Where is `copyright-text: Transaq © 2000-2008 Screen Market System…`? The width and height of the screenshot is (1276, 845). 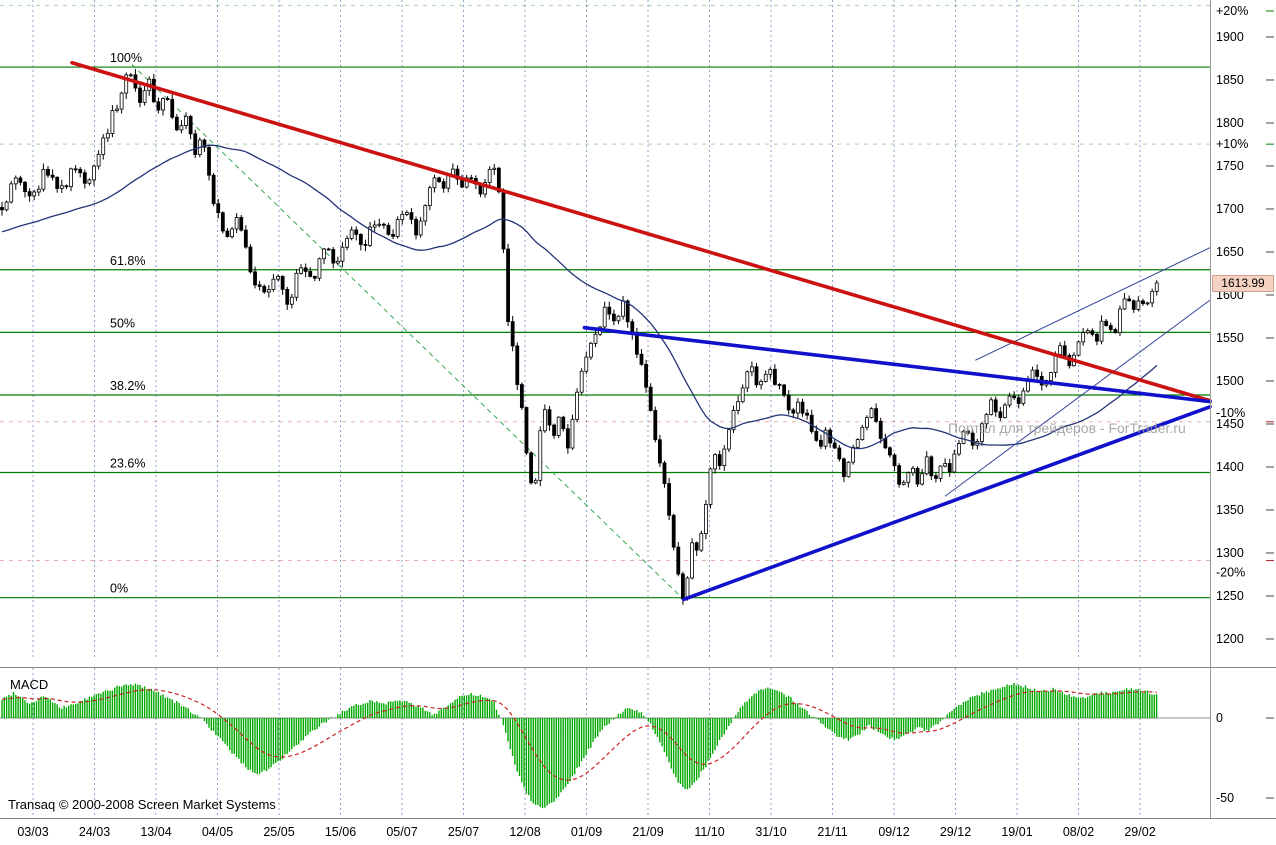 copyright-text: Transaq © 2000-2008 Screen Market System… is located at coordinates (142, 804).